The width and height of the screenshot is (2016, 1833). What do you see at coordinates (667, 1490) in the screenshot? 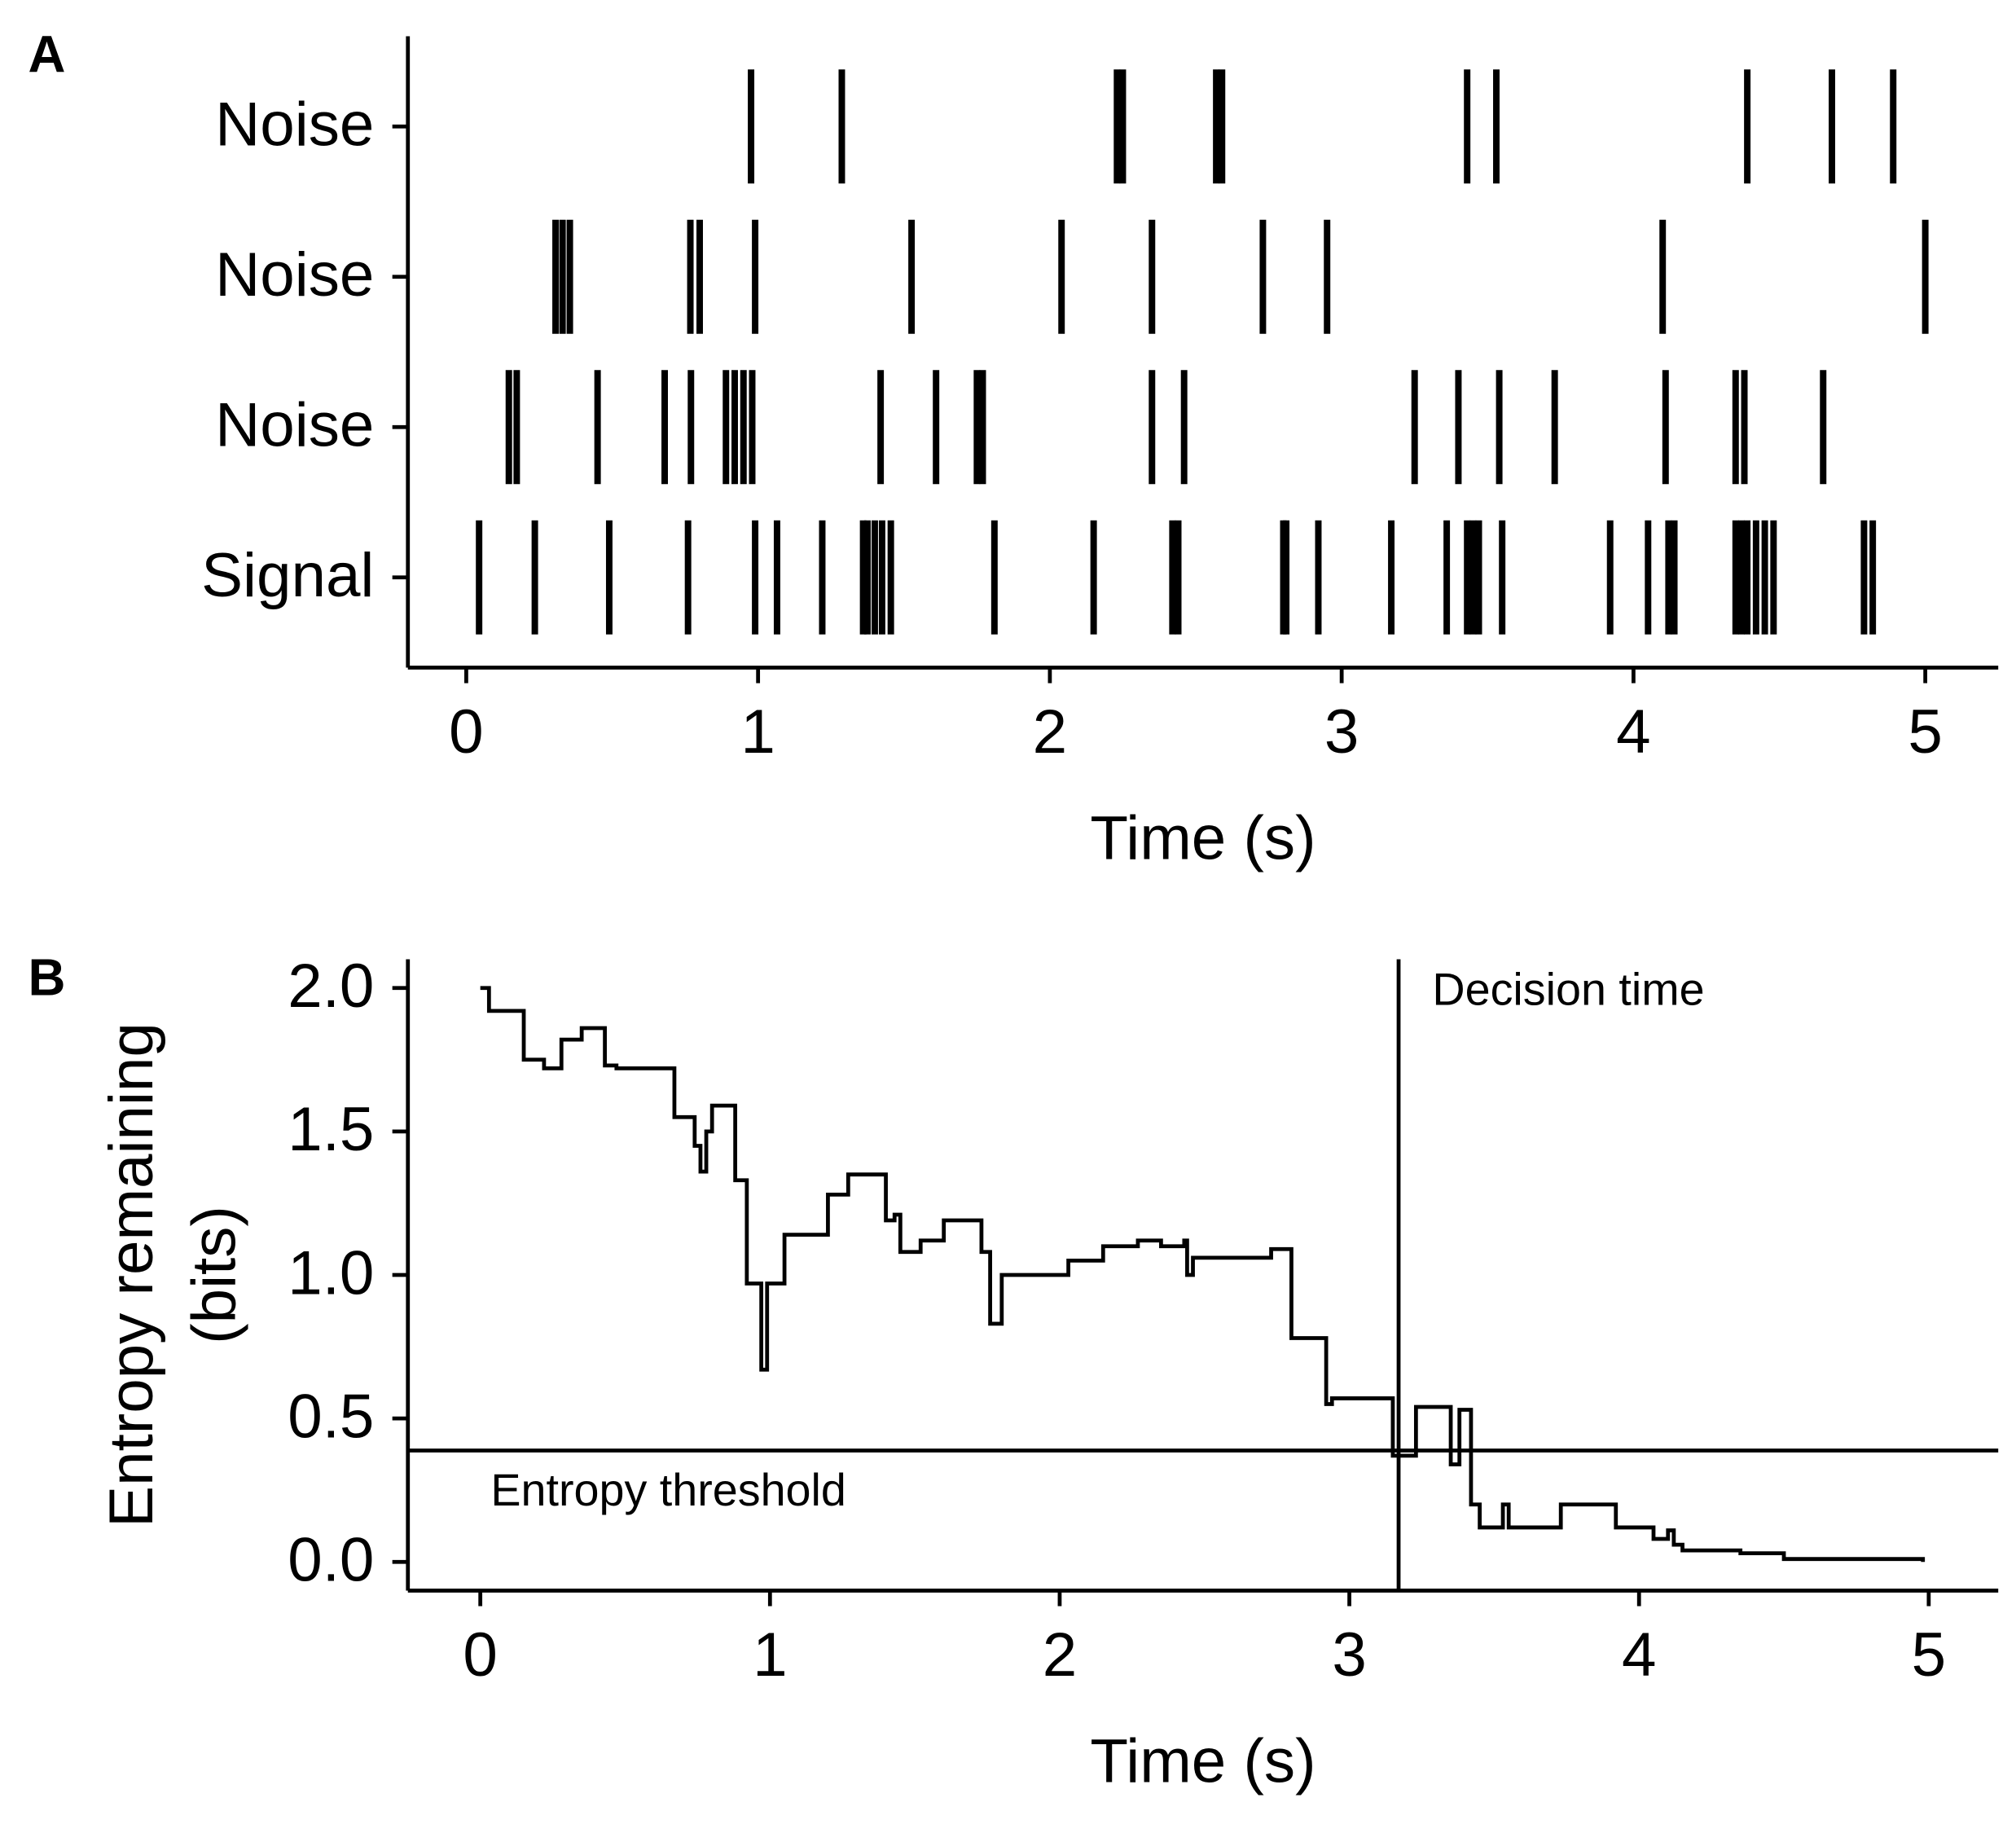
I see `annotation: Entropy threshold` at bounding box center [667, 1490].